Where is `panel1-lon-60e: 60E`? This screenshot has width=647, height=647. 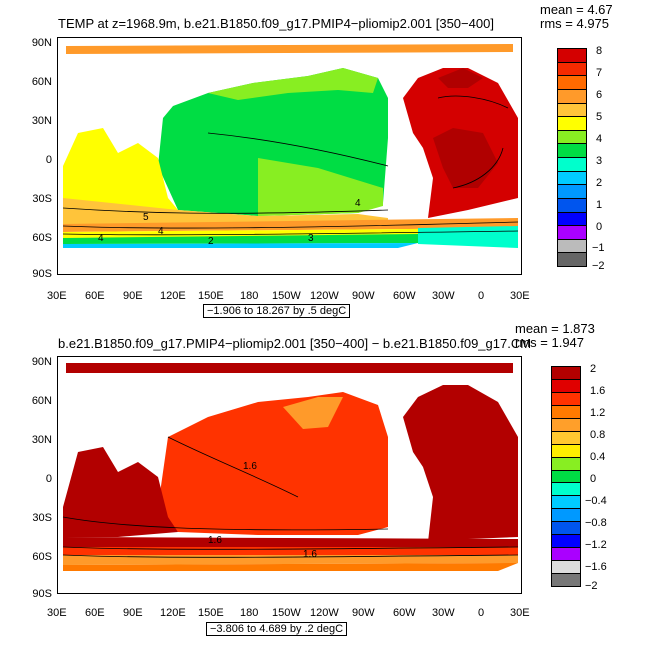 panel1-lon-60e: 60E is located at coordinates (95, 296).